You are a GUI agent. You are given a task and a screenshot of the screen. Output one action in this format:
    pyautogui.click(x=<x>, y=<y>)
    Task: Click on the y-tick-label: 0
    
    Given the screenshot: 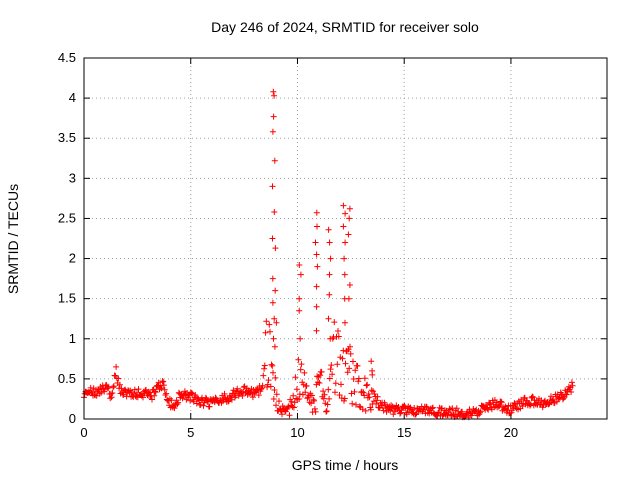 What is the action you would take?
    pyautogui.click(x=72, y=418)
    